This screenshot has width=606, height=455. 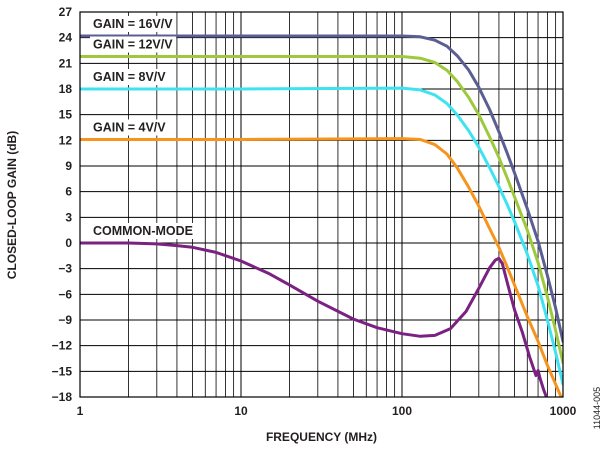 What do you see at coordinates (68, 217) in the screenshot?
I see `y-tick-label: 3` at bounding box center [68, 217].